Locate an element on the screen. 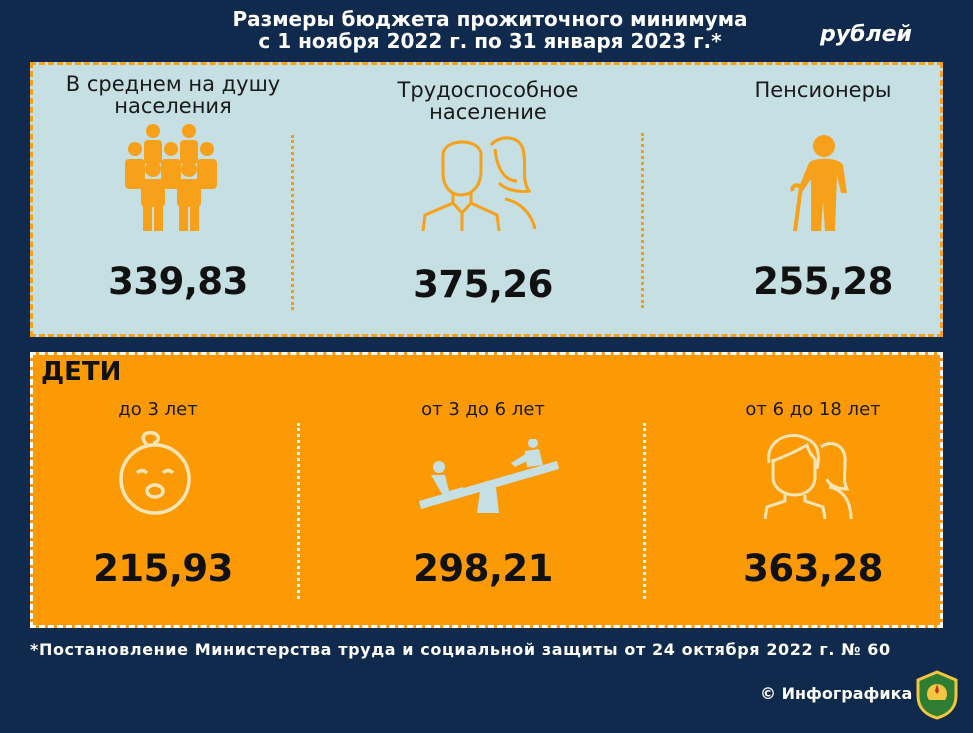 This screenshot has height=733, width=973. baby-face-icon is located at coordinates (155, 472).